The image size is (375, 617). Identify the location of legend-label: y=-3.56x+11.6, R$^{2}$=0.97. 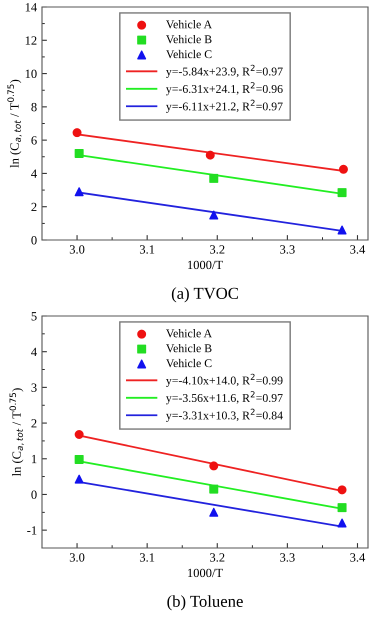
(224, 397).